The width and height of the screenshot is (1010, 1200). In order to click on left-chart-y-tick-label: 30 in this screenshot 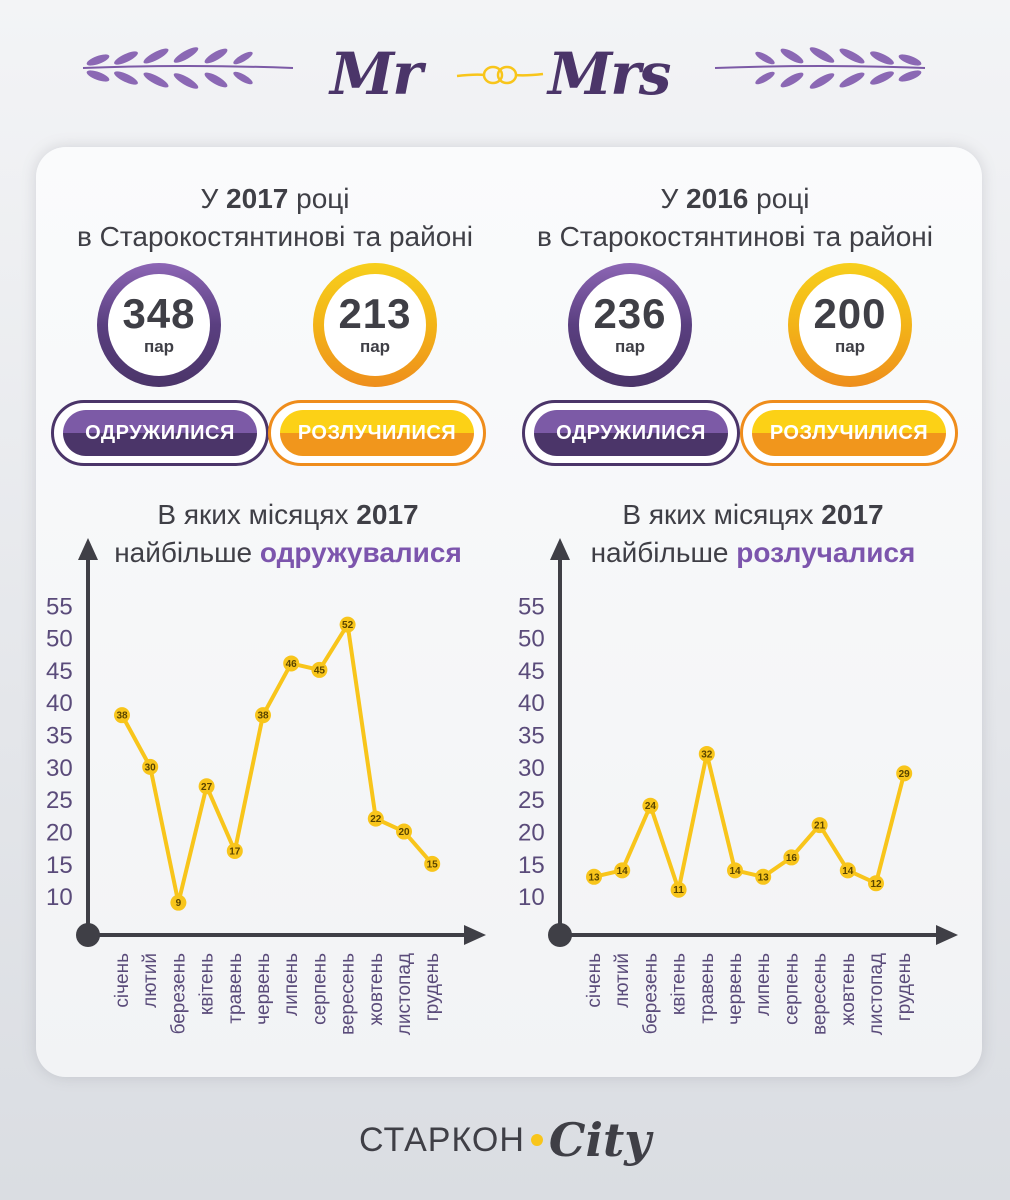, I will do `click(59, 768)`.